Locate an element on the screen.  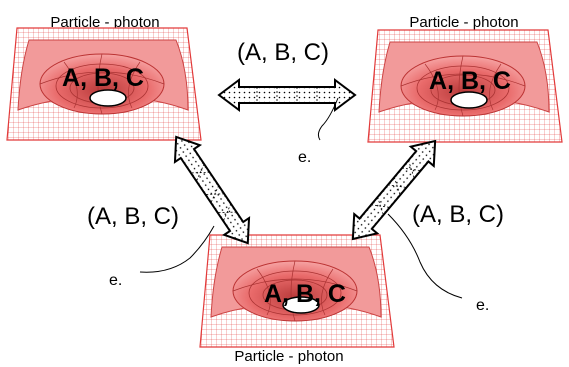
link-right: (A, B, C) e. is located at coordinates (427, 226).